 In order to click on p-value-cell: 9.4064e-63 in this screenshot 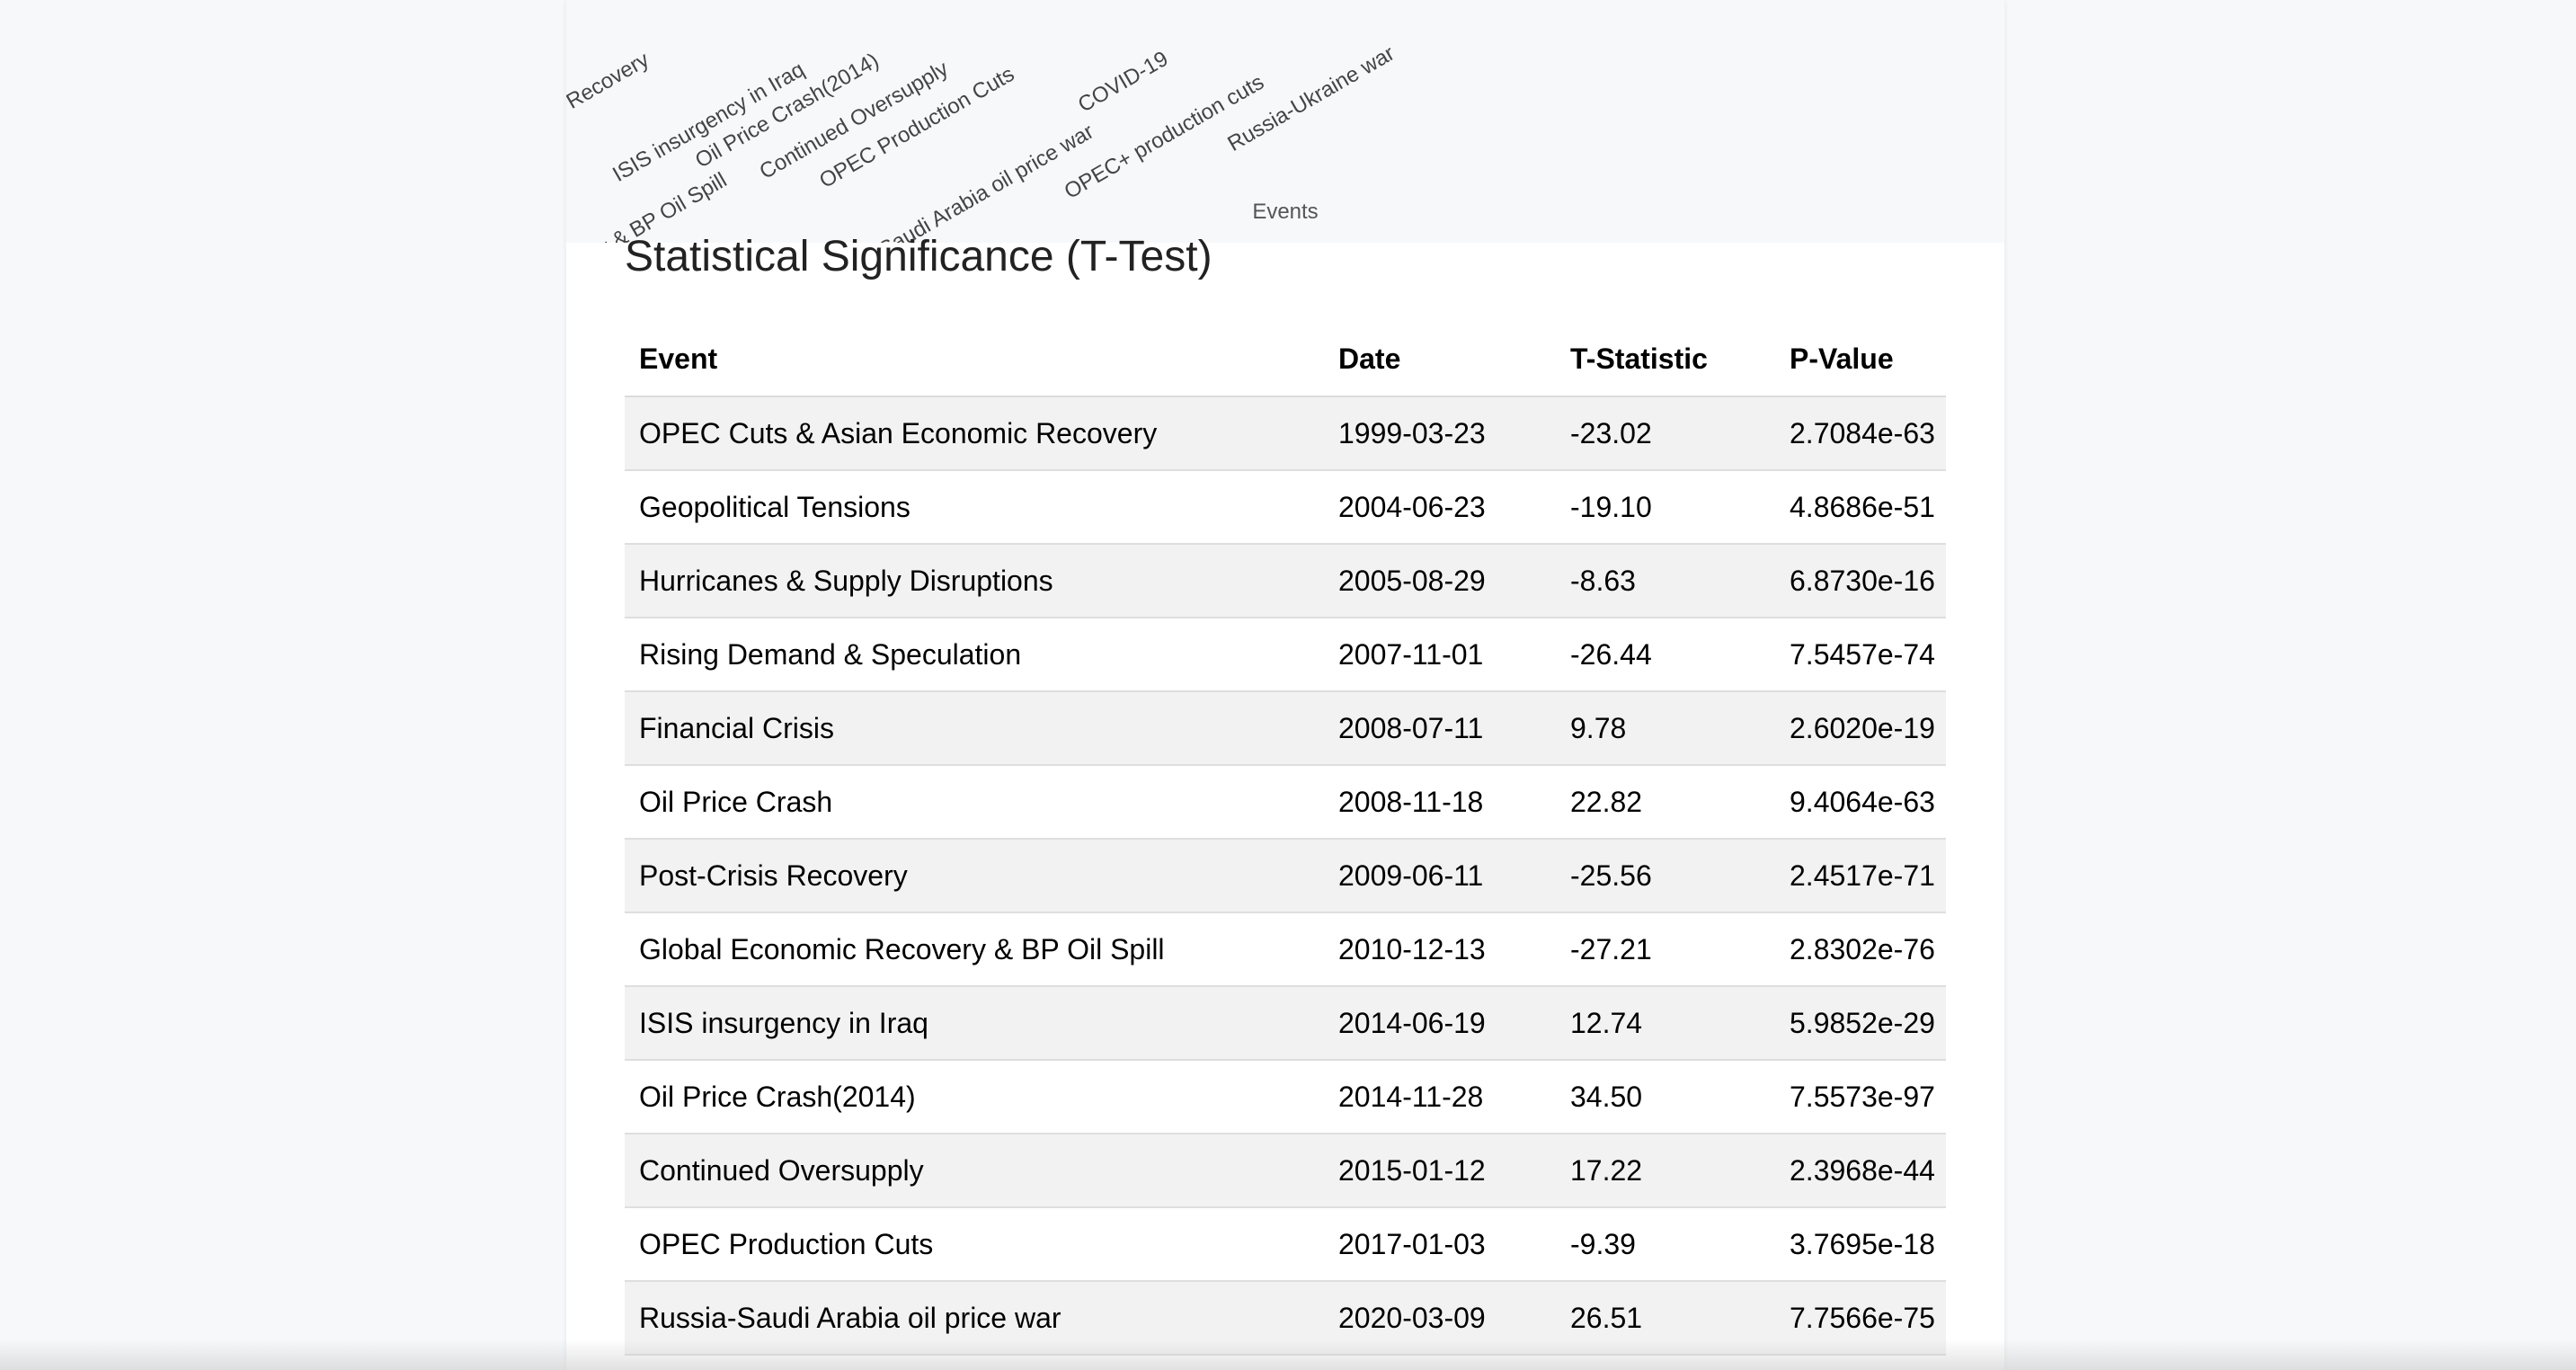, I will do `click(1860, 802)`.